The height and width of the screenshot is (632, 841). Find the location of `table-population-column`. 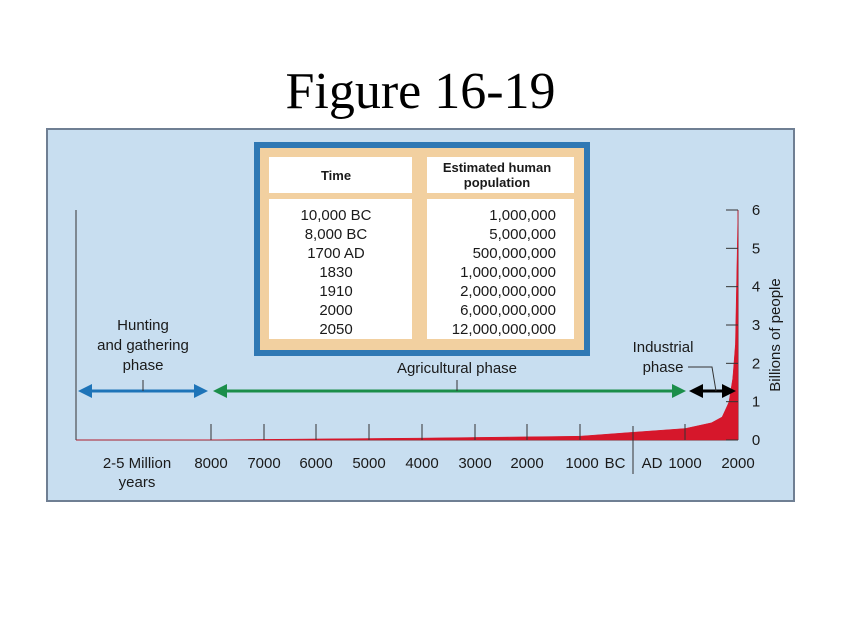

table-population-column is located at coordinates (500, 269).